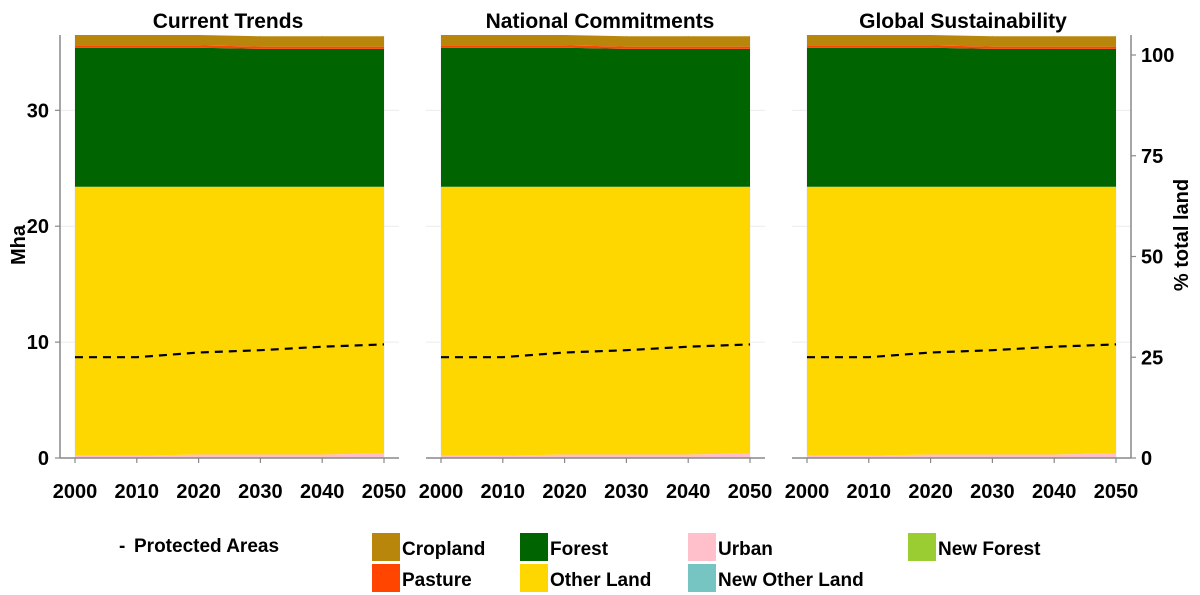 Image resolution: width=1200 pixels, height=595 pixels. Describe the element at coordinates (19, 244) in the screenshot. I see `y-axis-label: Mha` at that location.